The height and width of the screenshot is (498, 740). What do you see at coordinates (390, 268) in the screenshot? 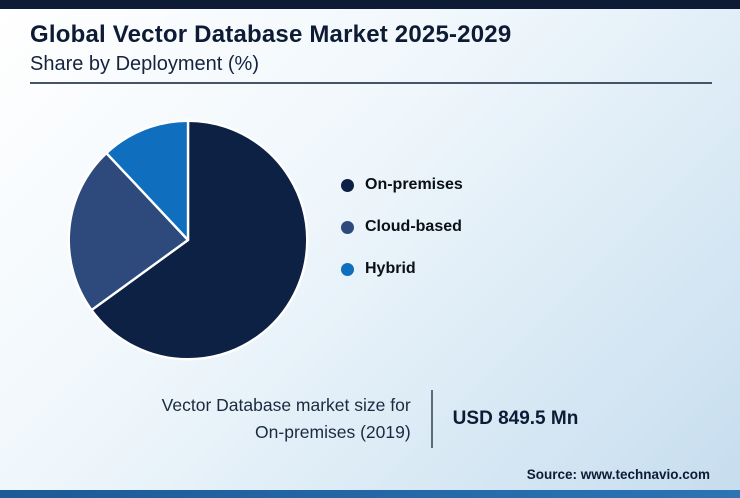
I see `legend-label-hybrid: Hybrid` at bounding box center [390, 268].